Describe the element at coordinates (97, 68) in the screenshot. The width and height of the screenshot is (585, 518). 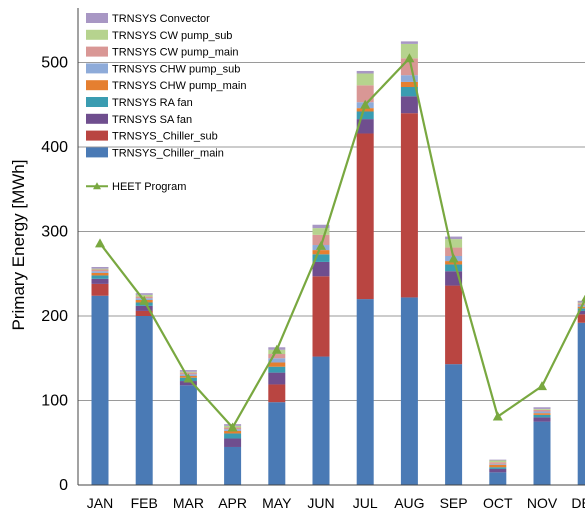
I see `legend-swatch-trnsys-chw-pump-sub` at that location.